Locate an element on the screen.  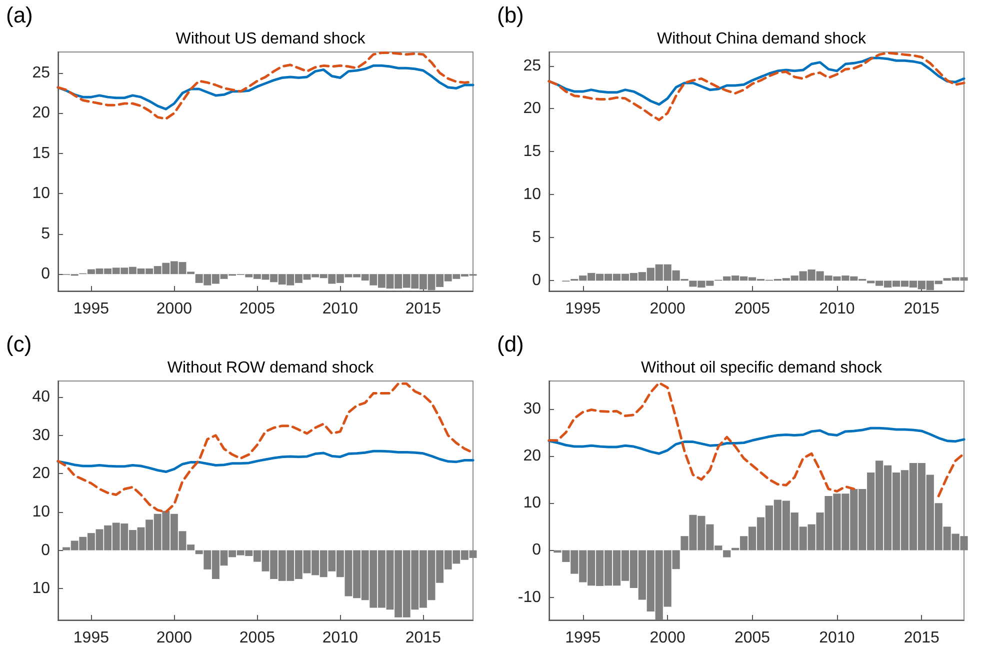
chart-title: Without China demand shock is located at coordinates (762, 39).